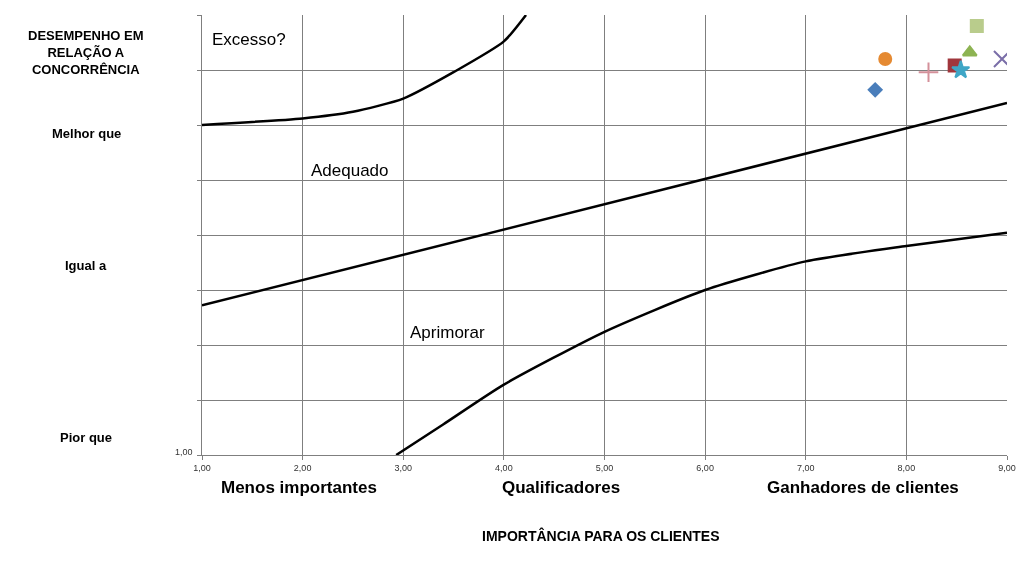  Describe the element at coordinates (86, 437) in the screenshot. I see `text: Pior que` at that location.